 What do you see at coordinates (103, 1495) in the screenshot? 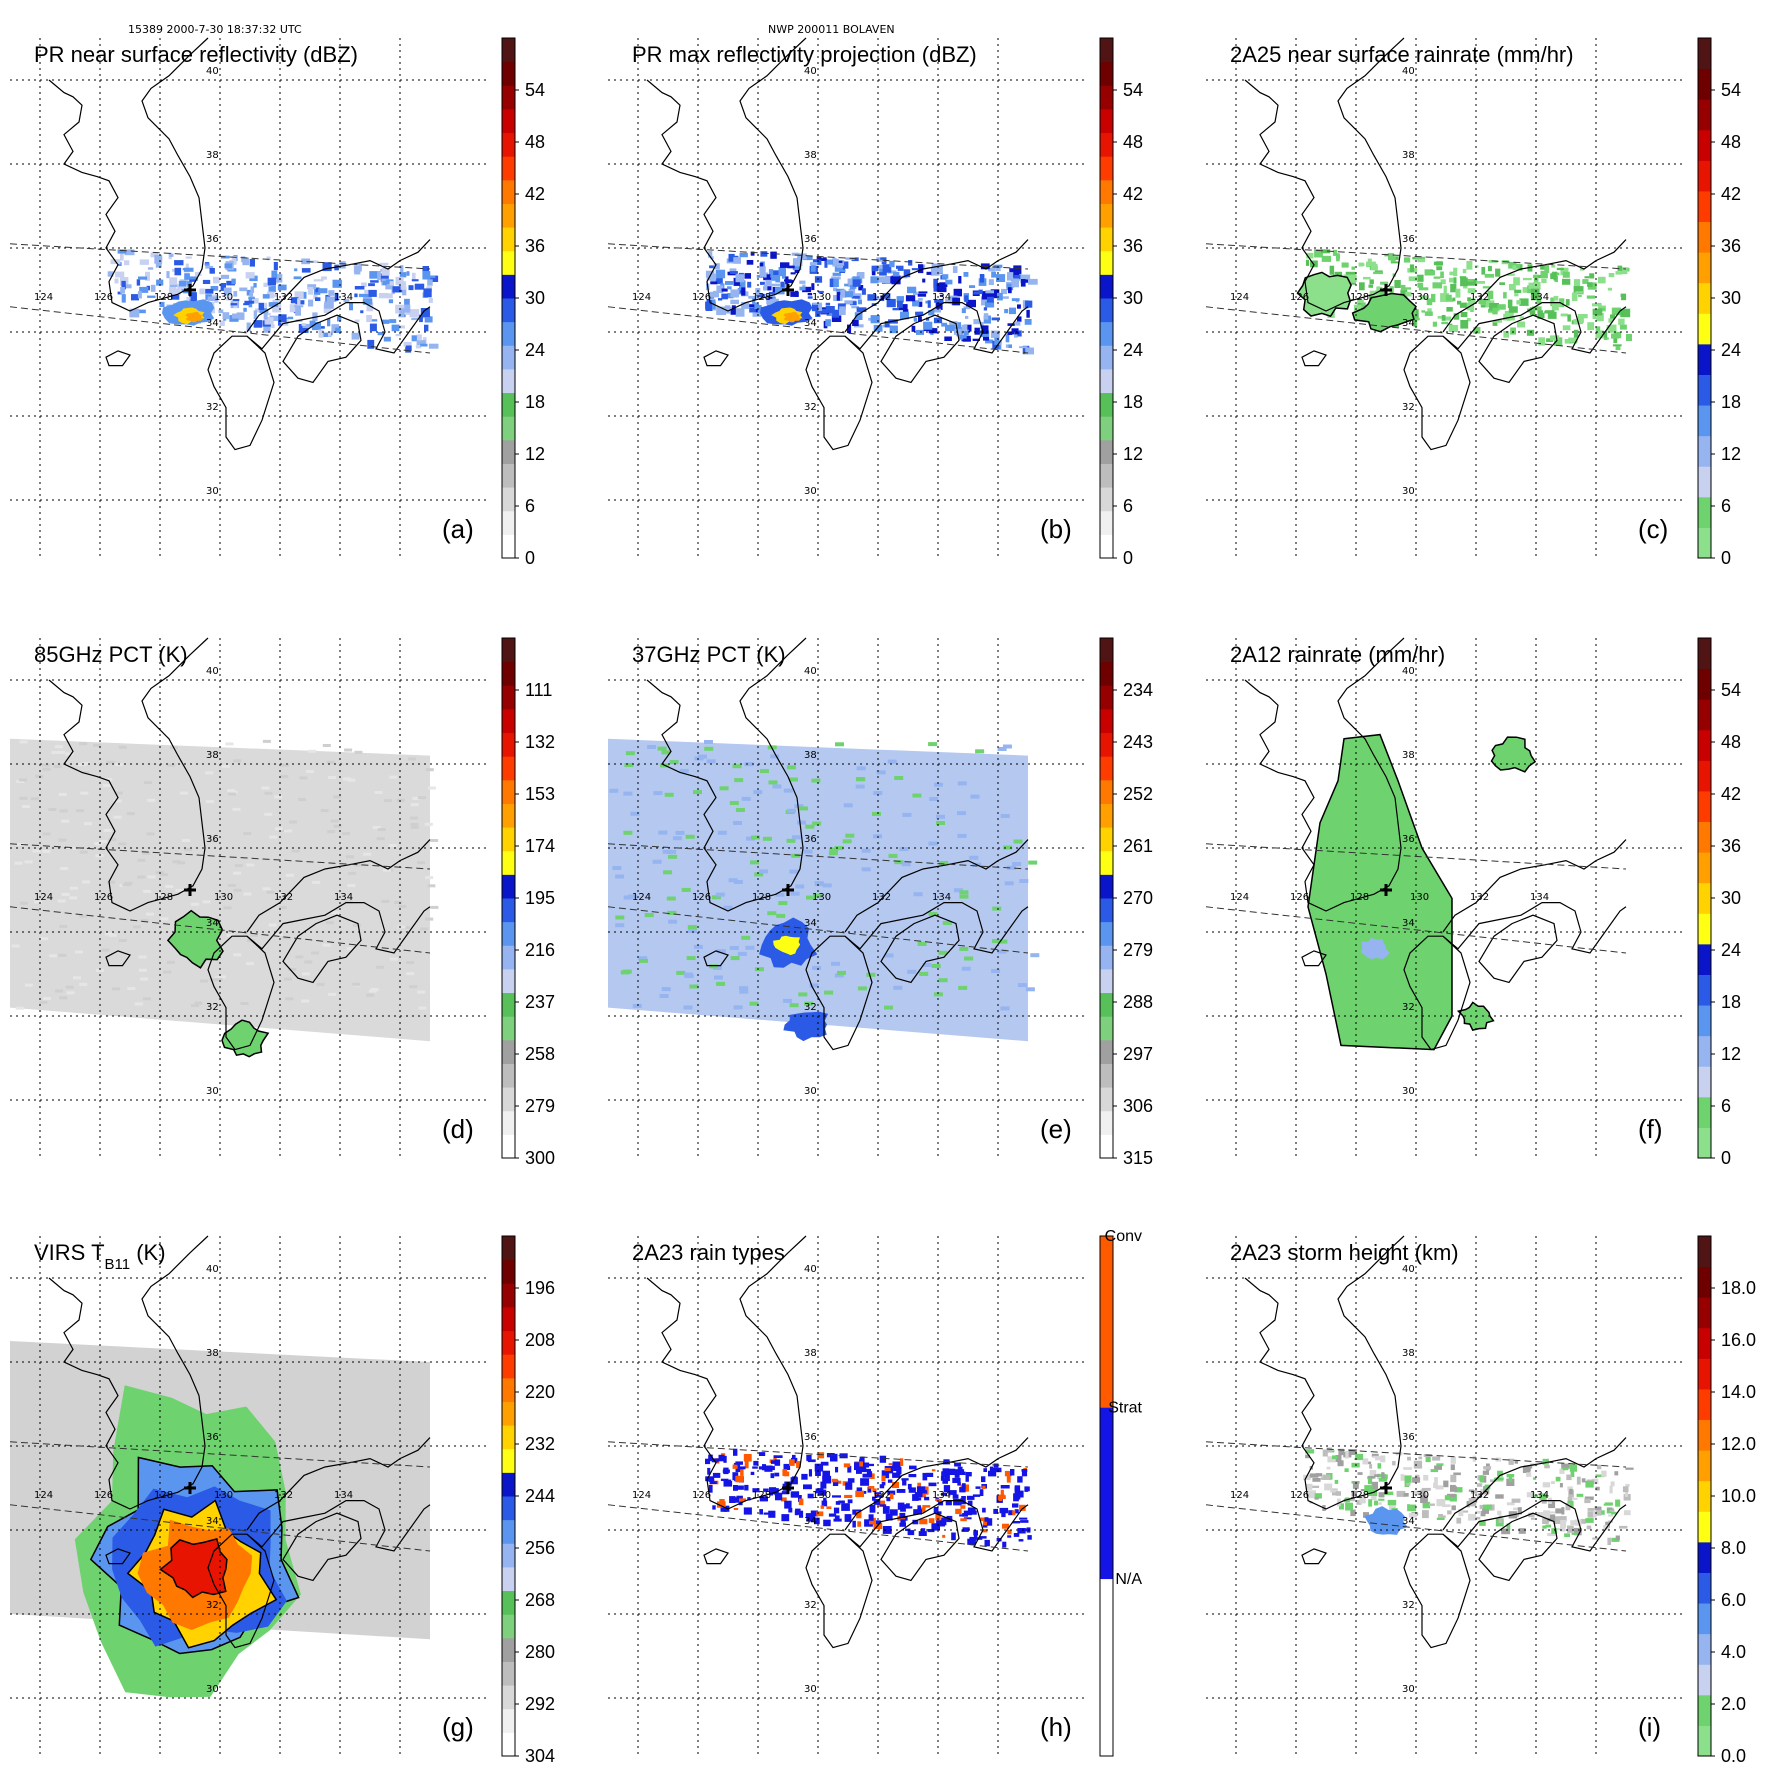
I see `lon-label: 126` at bounding box center [103, 1495].